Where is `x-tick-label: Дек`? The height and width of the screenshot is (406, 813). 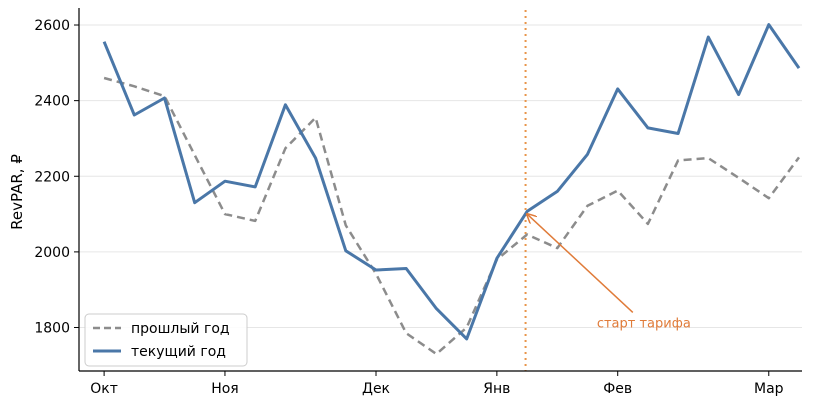
x-tick-label: Дек is located at coordinates (376, 389).